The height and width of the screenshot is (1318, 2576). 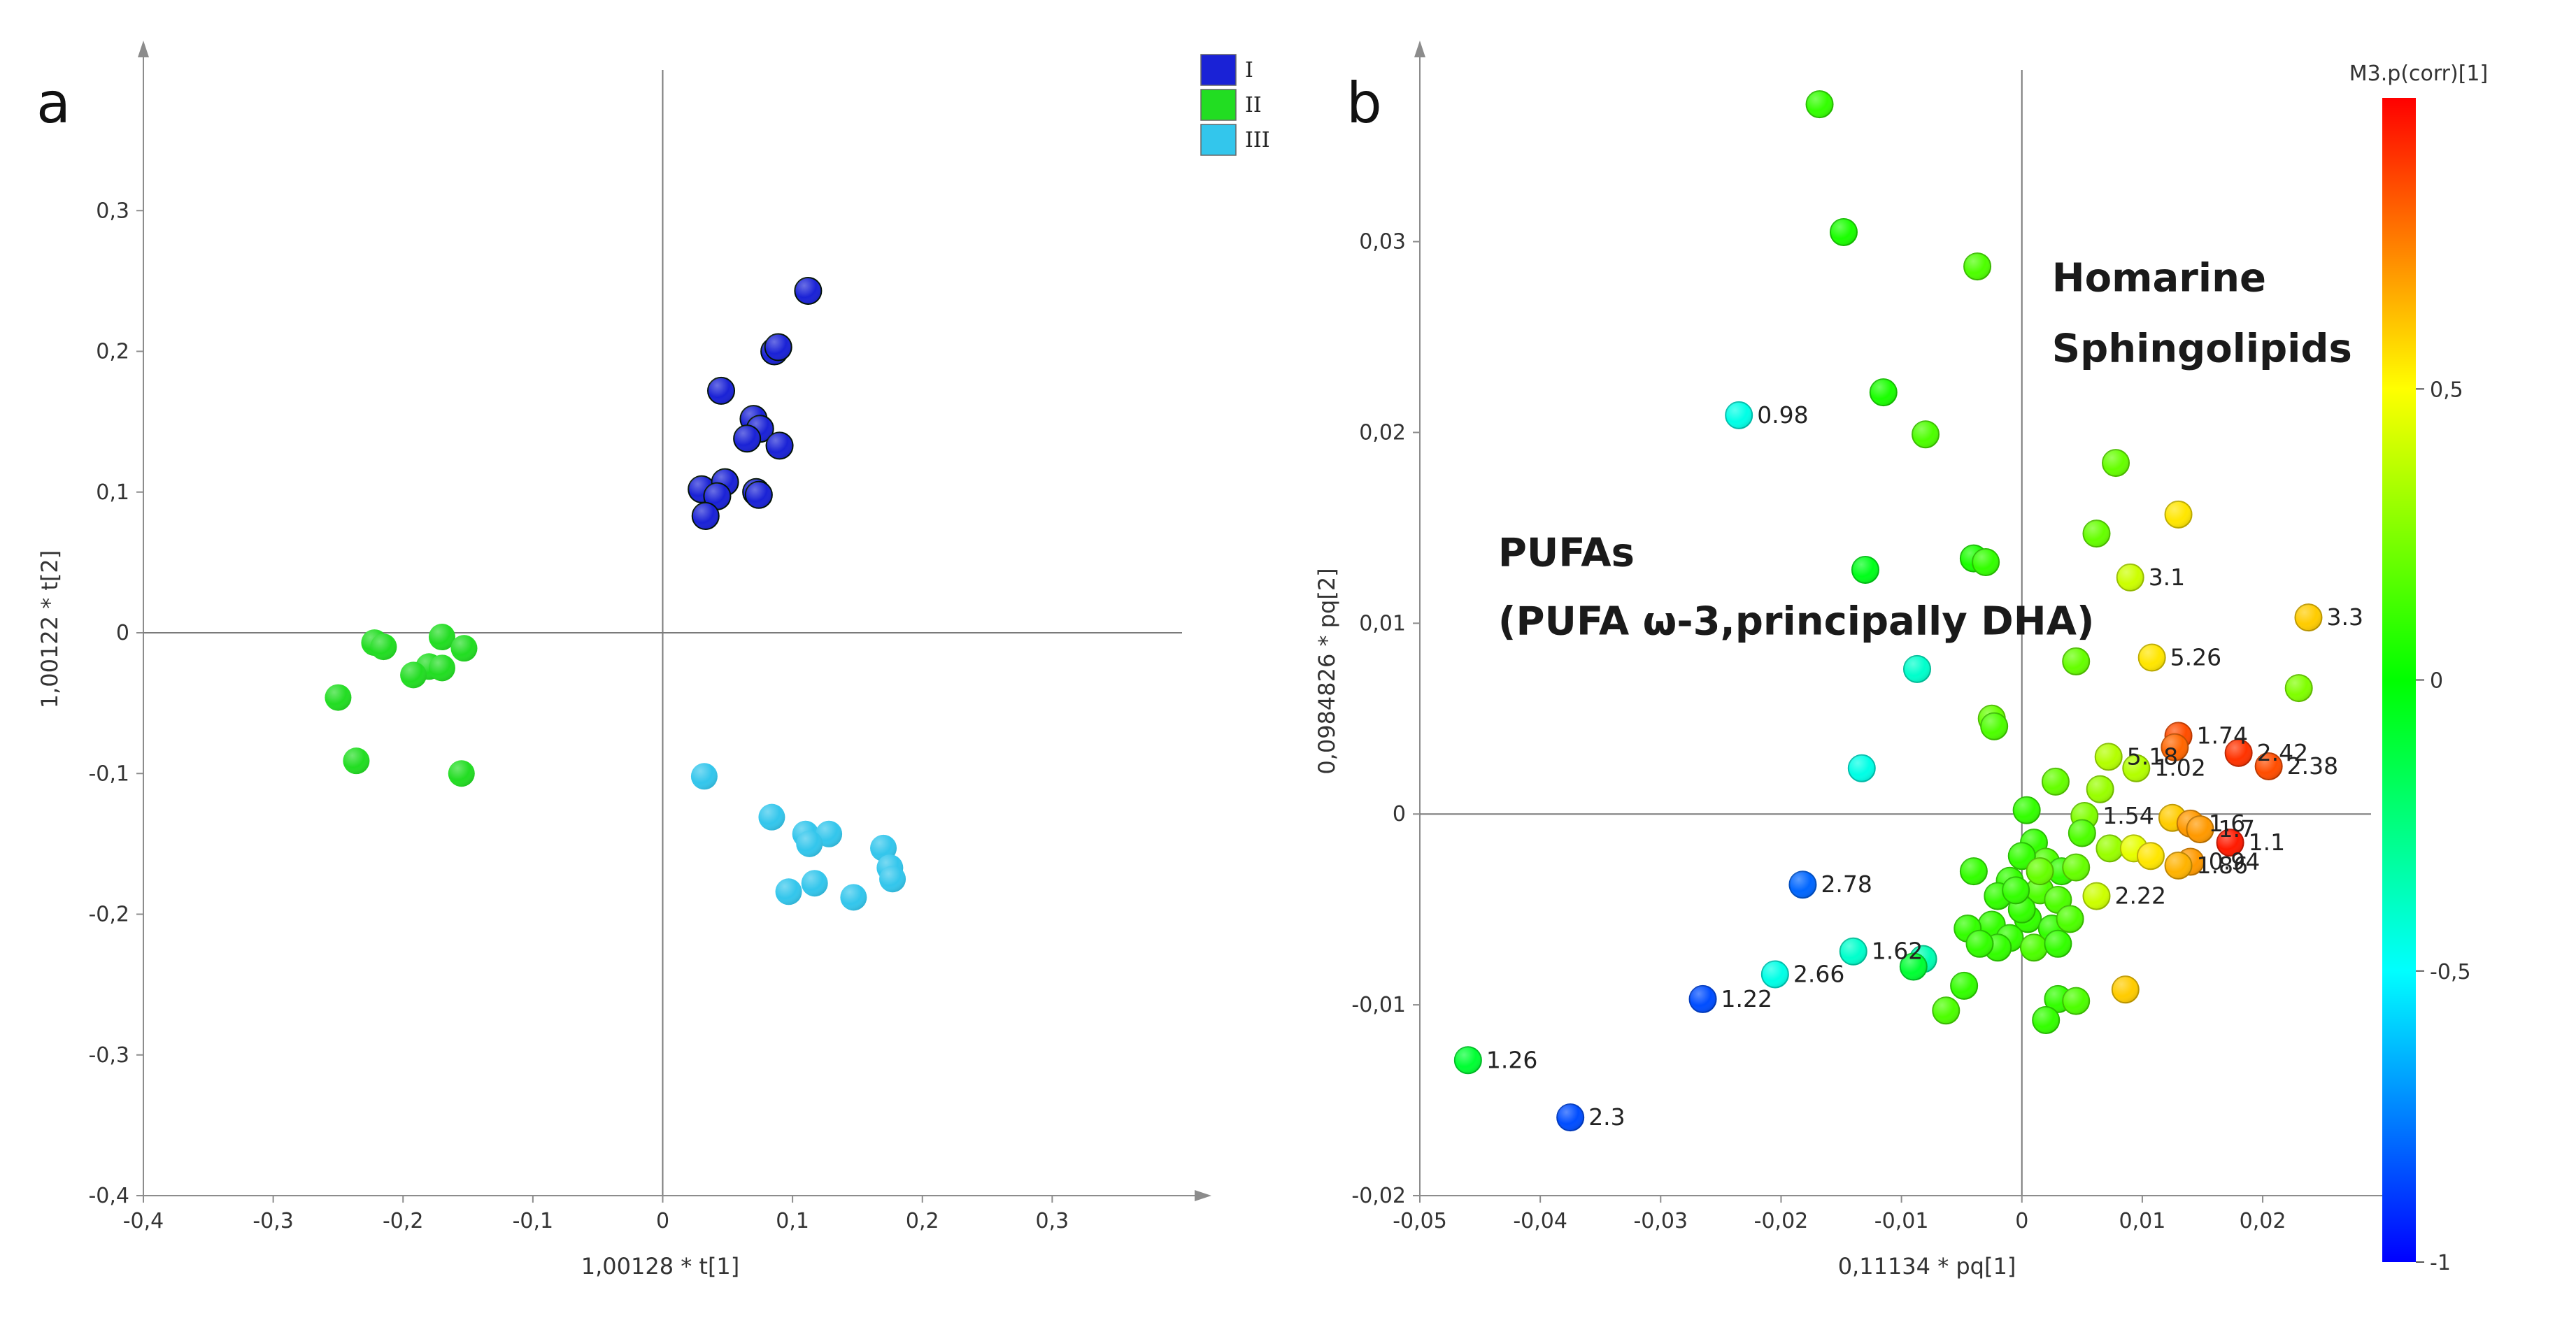 What do you see at coordinates (1218, 105) in the screenshot?
I see `legend-swatch-II` at bounding box center [1218, 105].